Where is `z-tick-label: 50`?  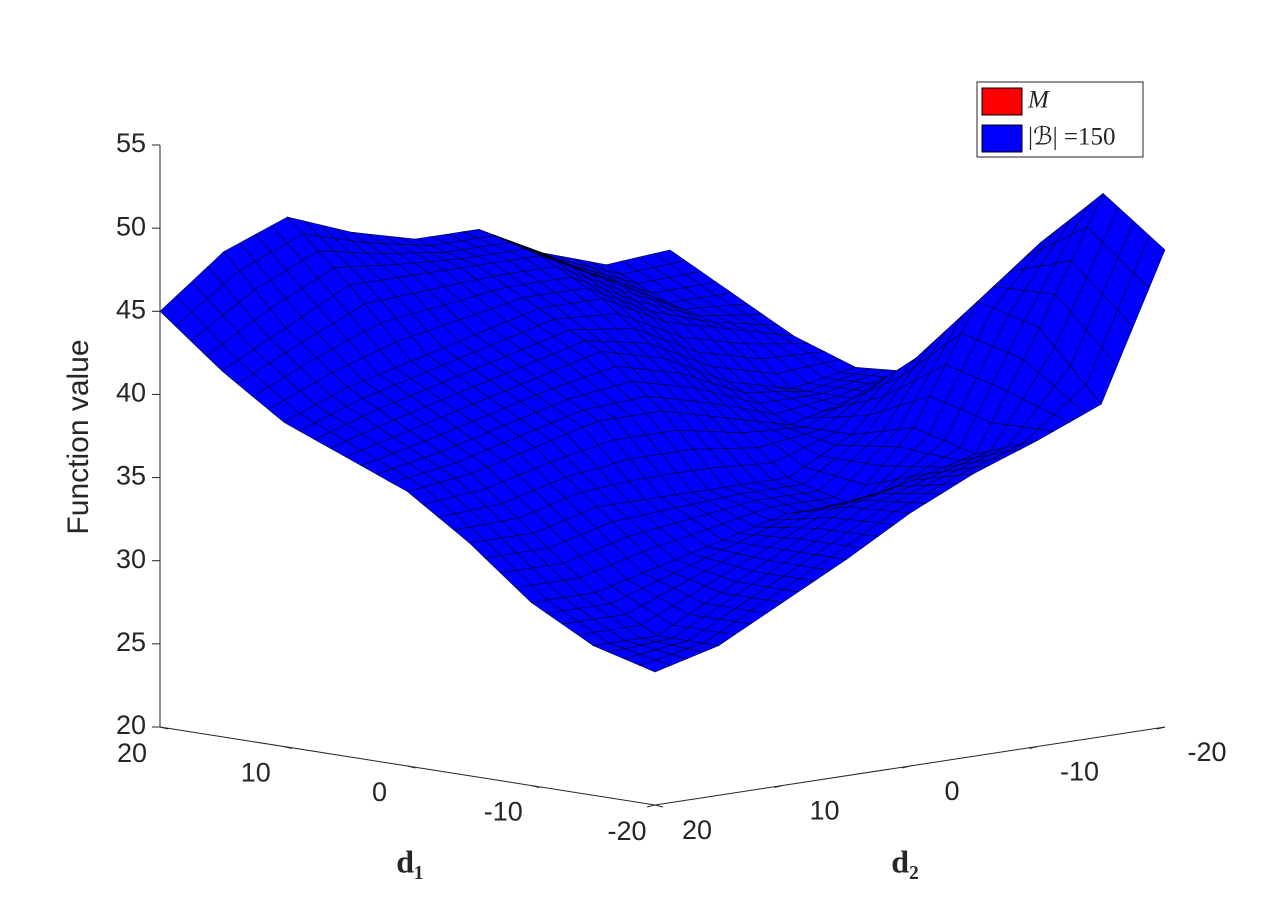 z-tick-label: 50 is located at coordinates (131, 226).